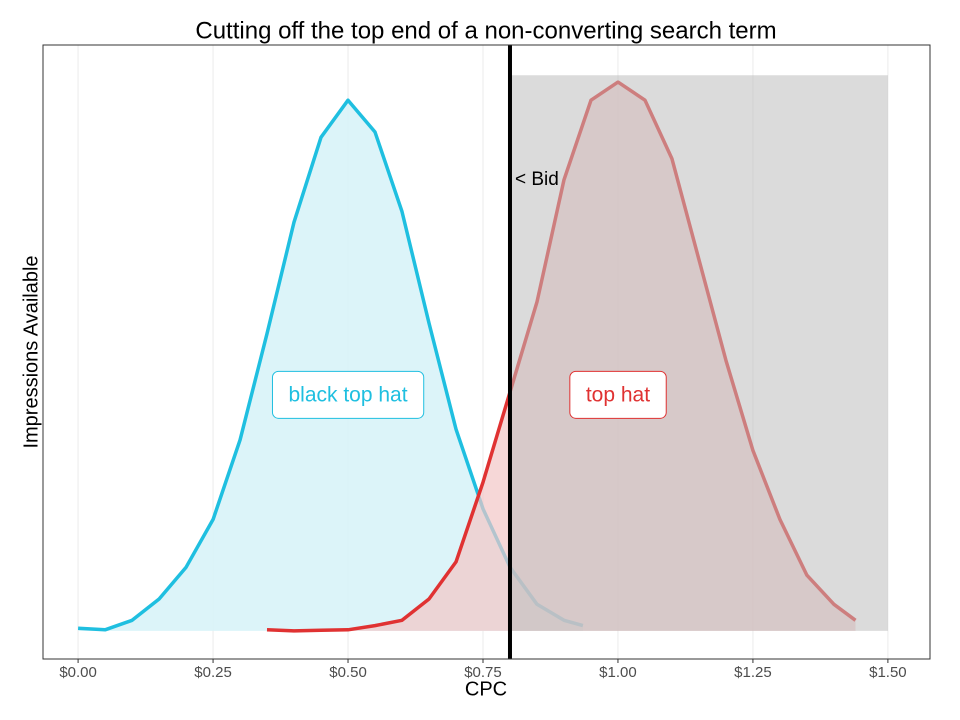 Image resolution: width=960 pixels, height=720 pixels. I want to click on x-tick-label: $1.25, so click(753, 672).